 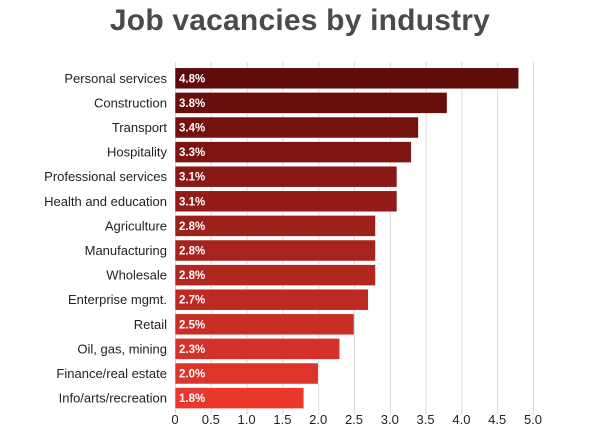 I want to click on bar-value-label-10: 2.5%, so click(x=192, y=325).